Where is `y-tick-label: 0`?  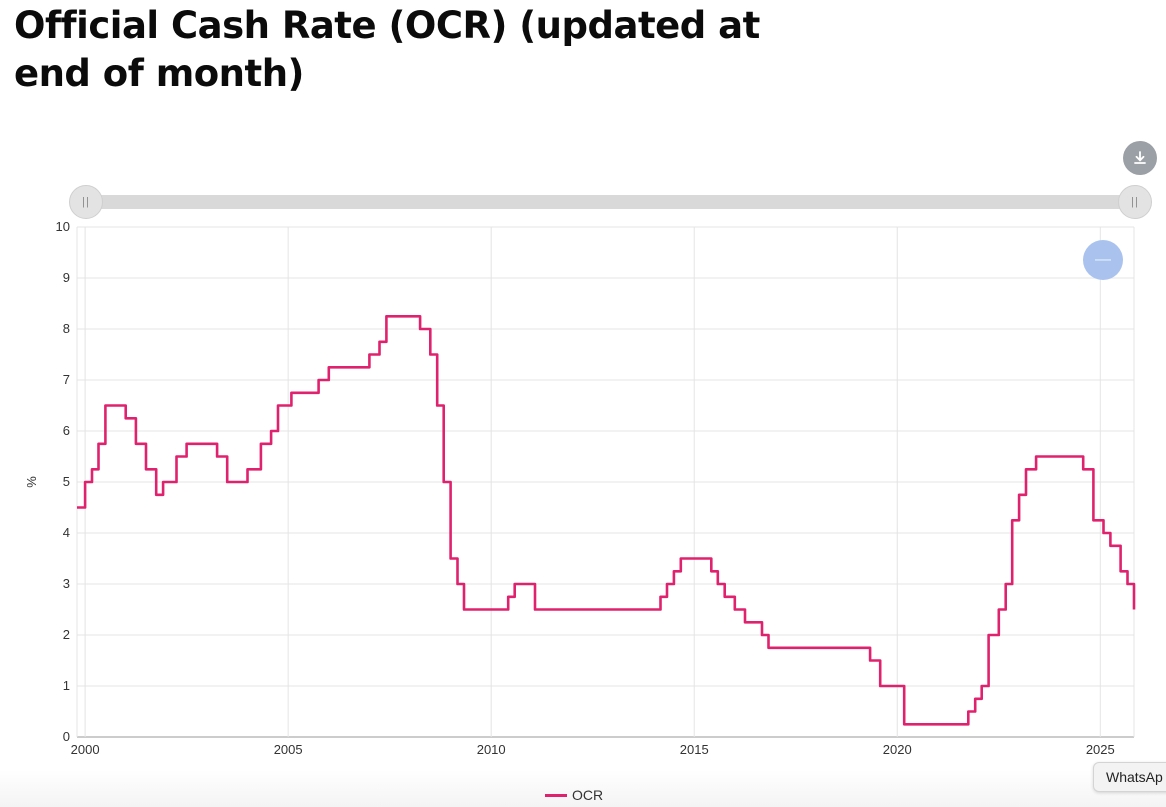 y-tick-label: 0 is located at coordinates (66, 736).